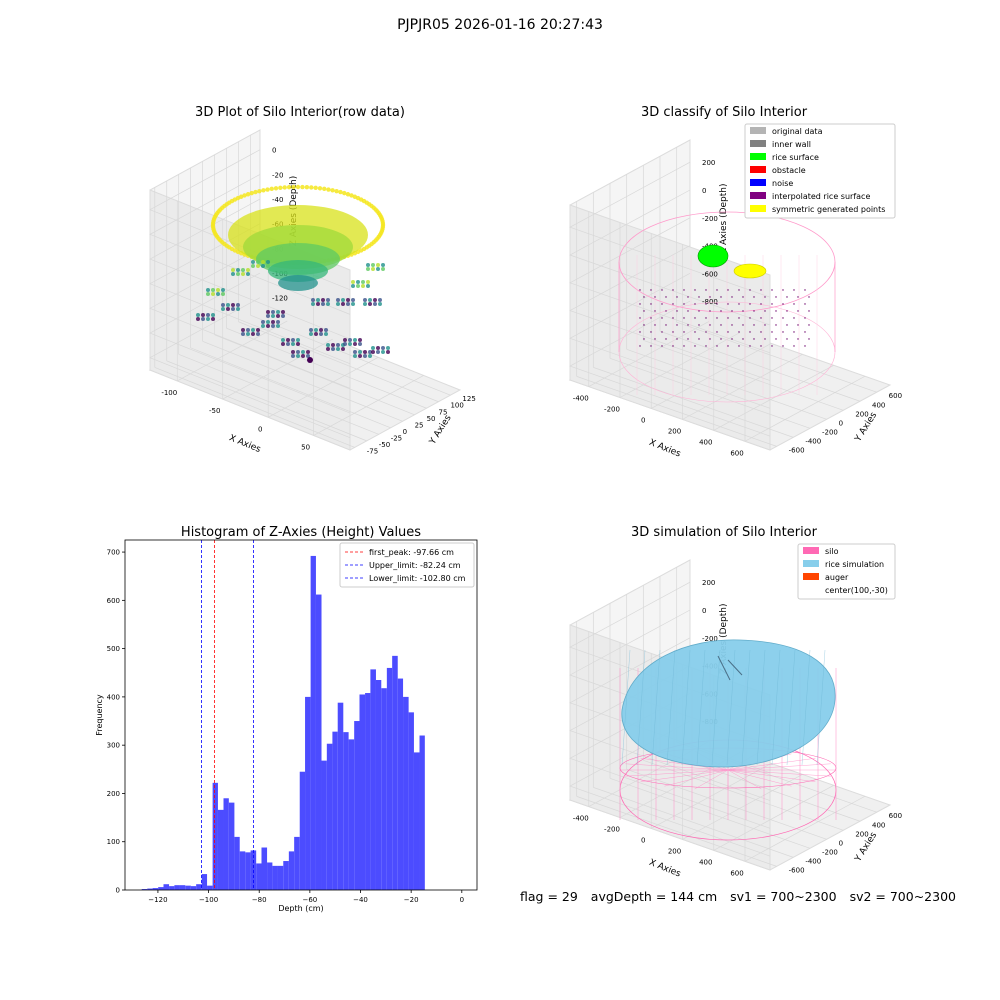  What do you see at coordinates (259, 900) in the screenshot?
I see `x-tick-label: −80` at bounding box center [259, 900].